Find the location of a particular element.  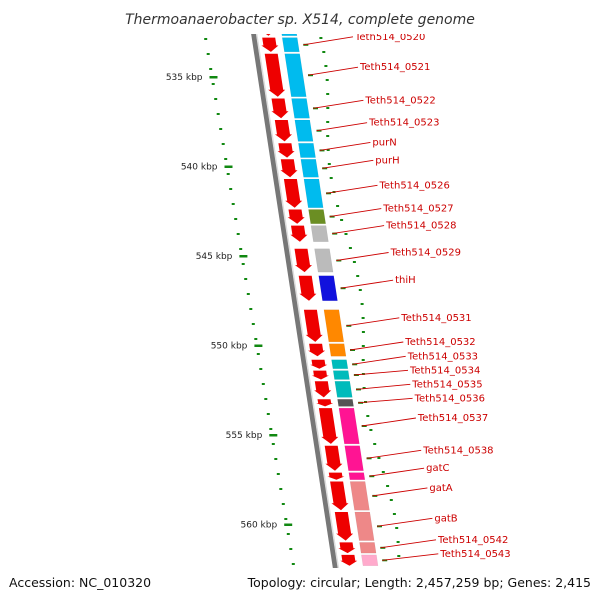

gene-label: Teth514_0529 is located at coordinates (425, 253).